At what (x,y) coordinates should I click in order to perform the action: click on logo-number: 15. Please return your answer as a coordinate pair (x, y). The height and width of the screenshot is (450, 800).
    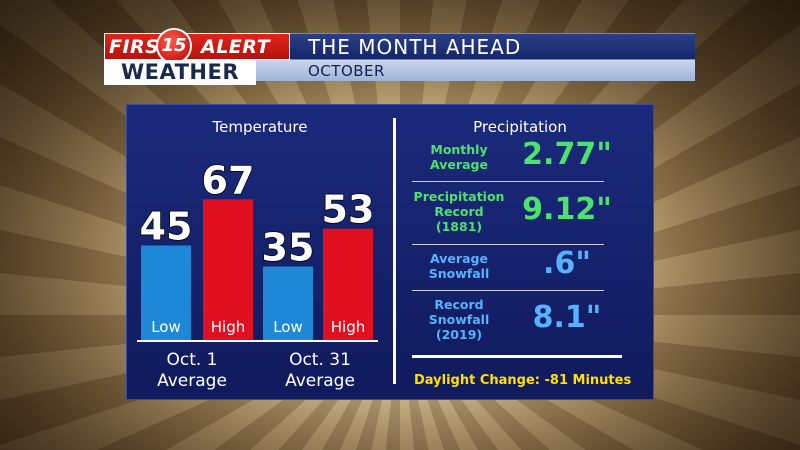
    Looking at the image, I should click on (174, 45).